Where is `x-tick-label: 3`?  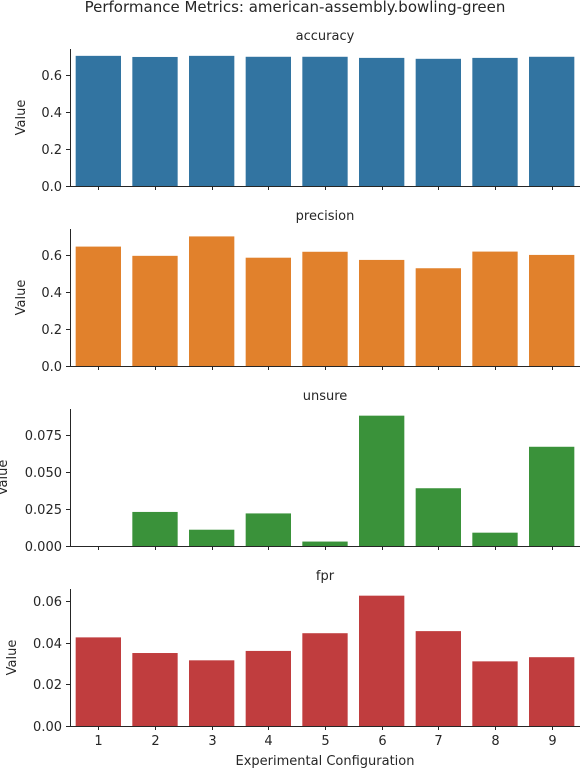 x-tick-label: 3 is located at coordinates (212, 741).